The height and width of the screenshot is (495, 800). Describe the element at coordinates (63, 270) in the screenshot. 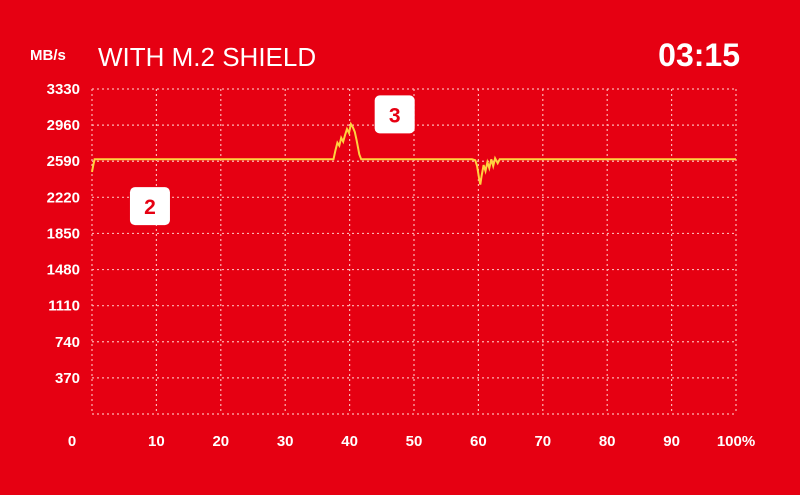

I see `y-tick-label: 1480` at that location.